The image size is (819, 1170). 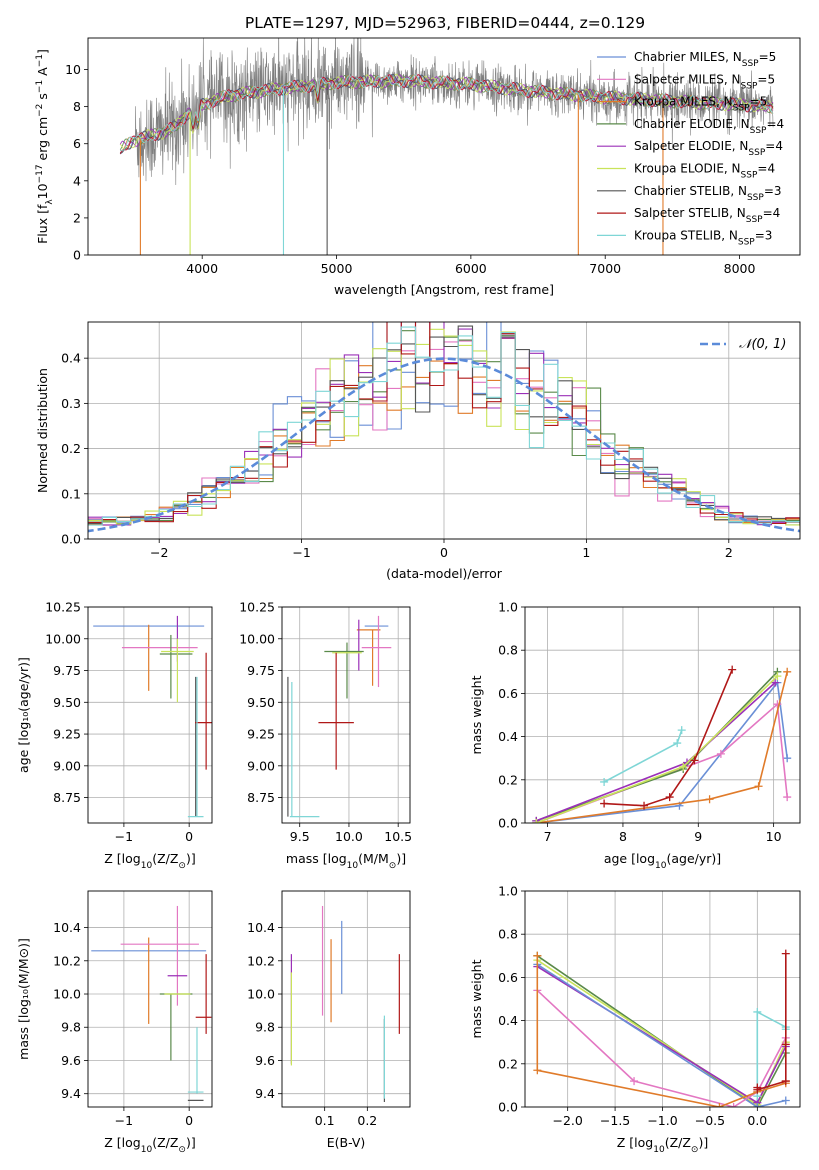 I want to click on label-part: −17, so click(x=40, y=173).